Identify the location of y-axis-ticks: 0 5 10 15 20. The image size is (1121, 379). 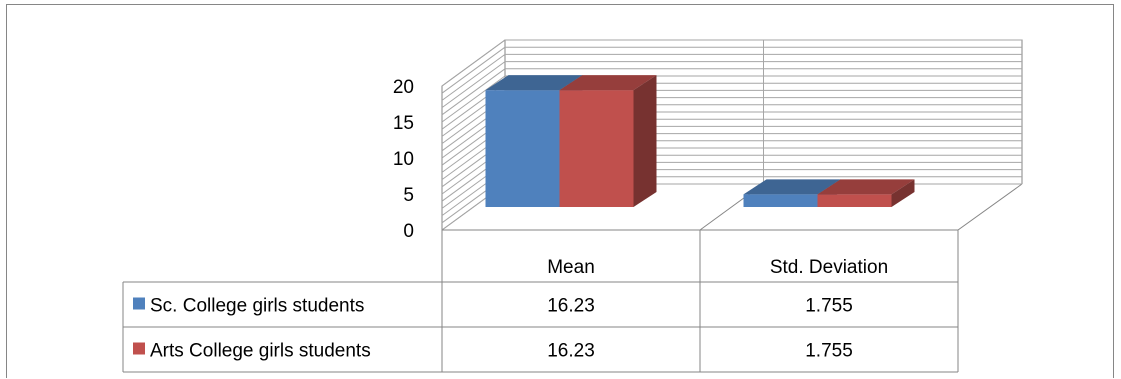
(403, 159).